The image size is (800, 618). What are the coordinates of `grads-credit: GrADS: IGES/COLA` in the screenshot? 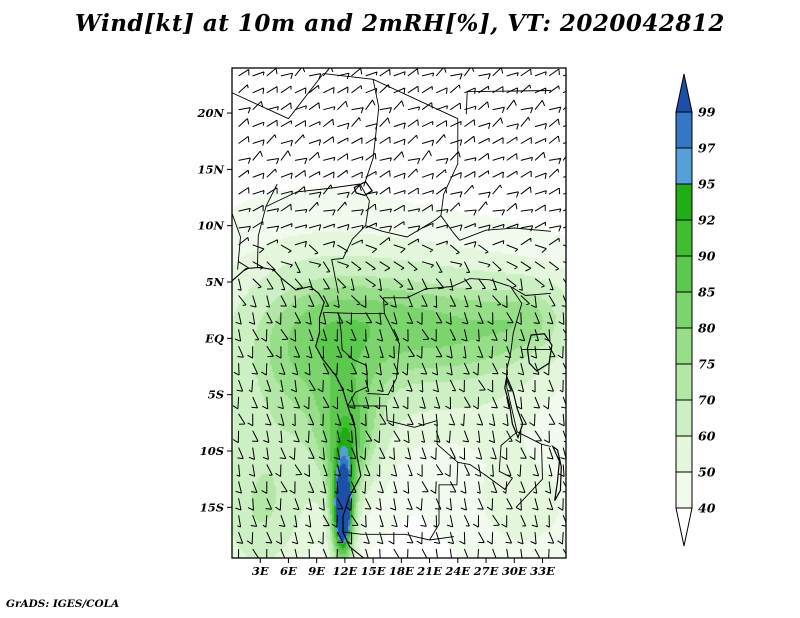 It's located at (63, 604).